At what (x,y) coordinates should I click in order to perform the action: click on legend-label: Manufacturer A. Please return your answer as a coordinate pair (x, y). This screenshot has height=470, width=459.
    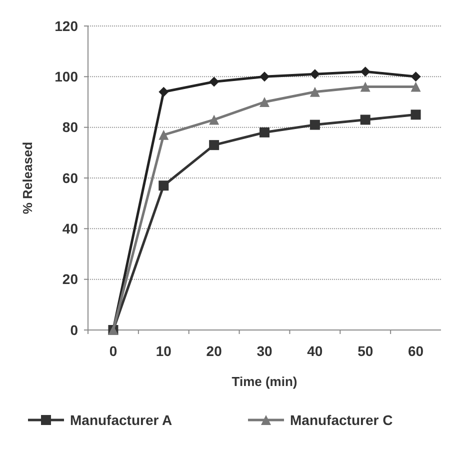
    Looking at the image, I should click on (121, 420).